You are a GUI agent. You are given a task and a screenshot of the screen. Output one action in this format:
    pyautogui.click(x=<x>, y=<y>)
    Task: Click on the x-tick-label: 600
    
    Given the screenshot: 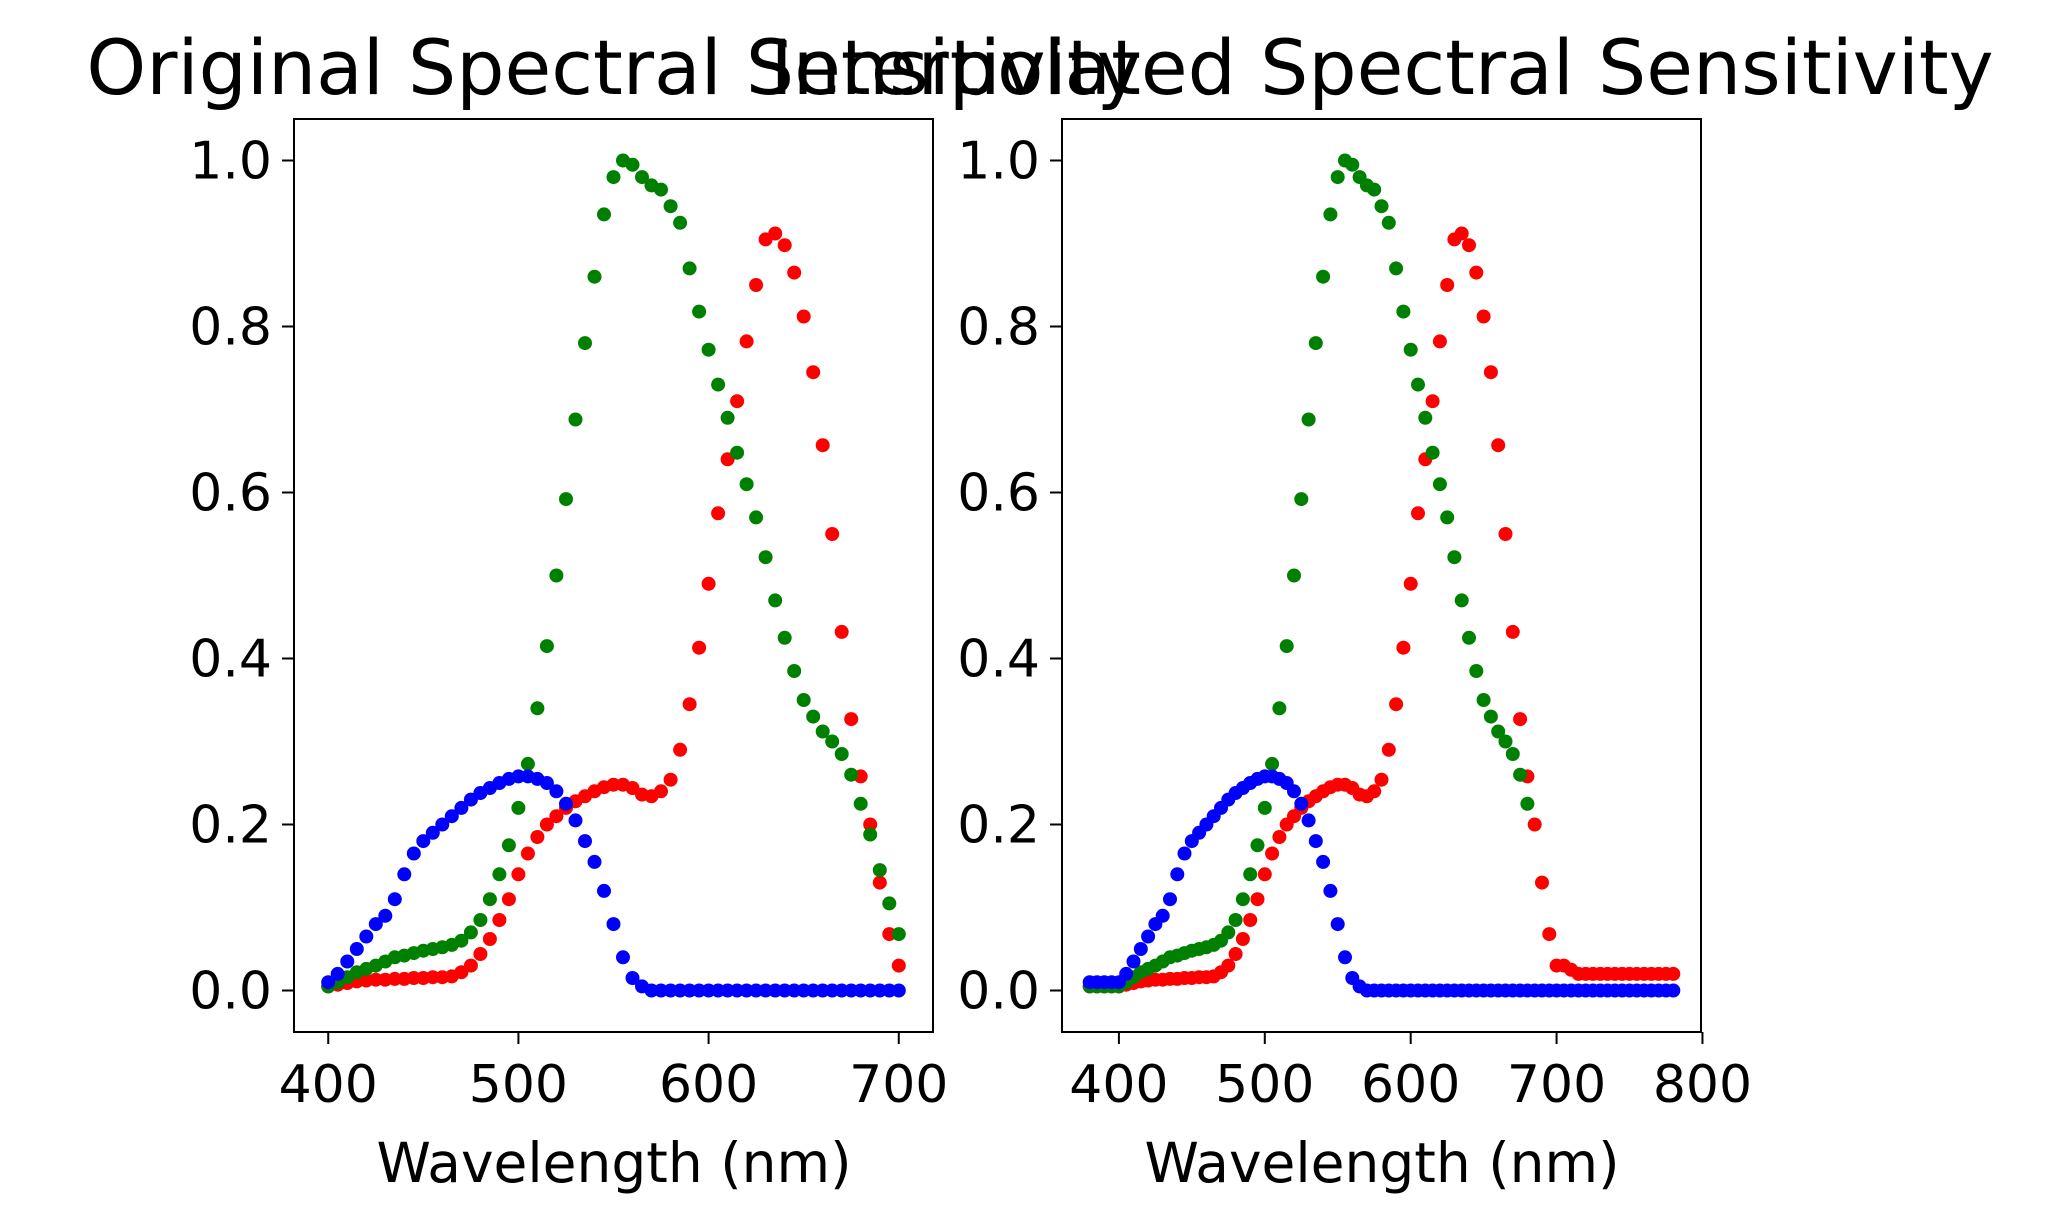 What is the action you would take?
    pyautogui.click(x=1410, y=1085)
    